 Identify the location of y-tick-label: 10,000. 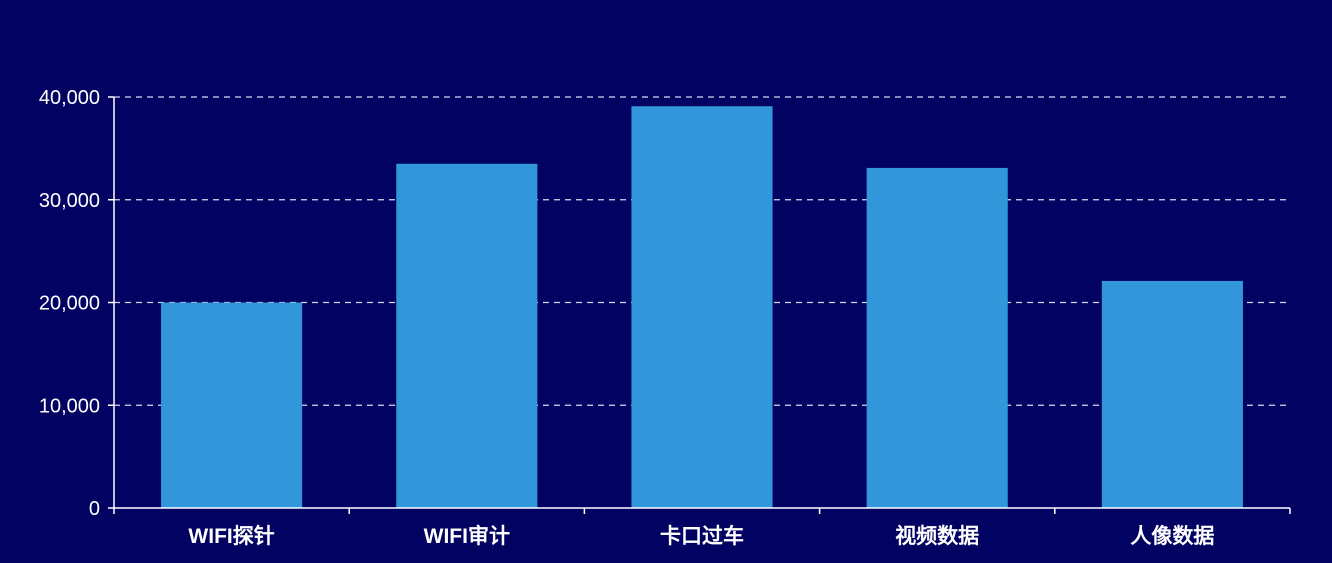
(69, 406).